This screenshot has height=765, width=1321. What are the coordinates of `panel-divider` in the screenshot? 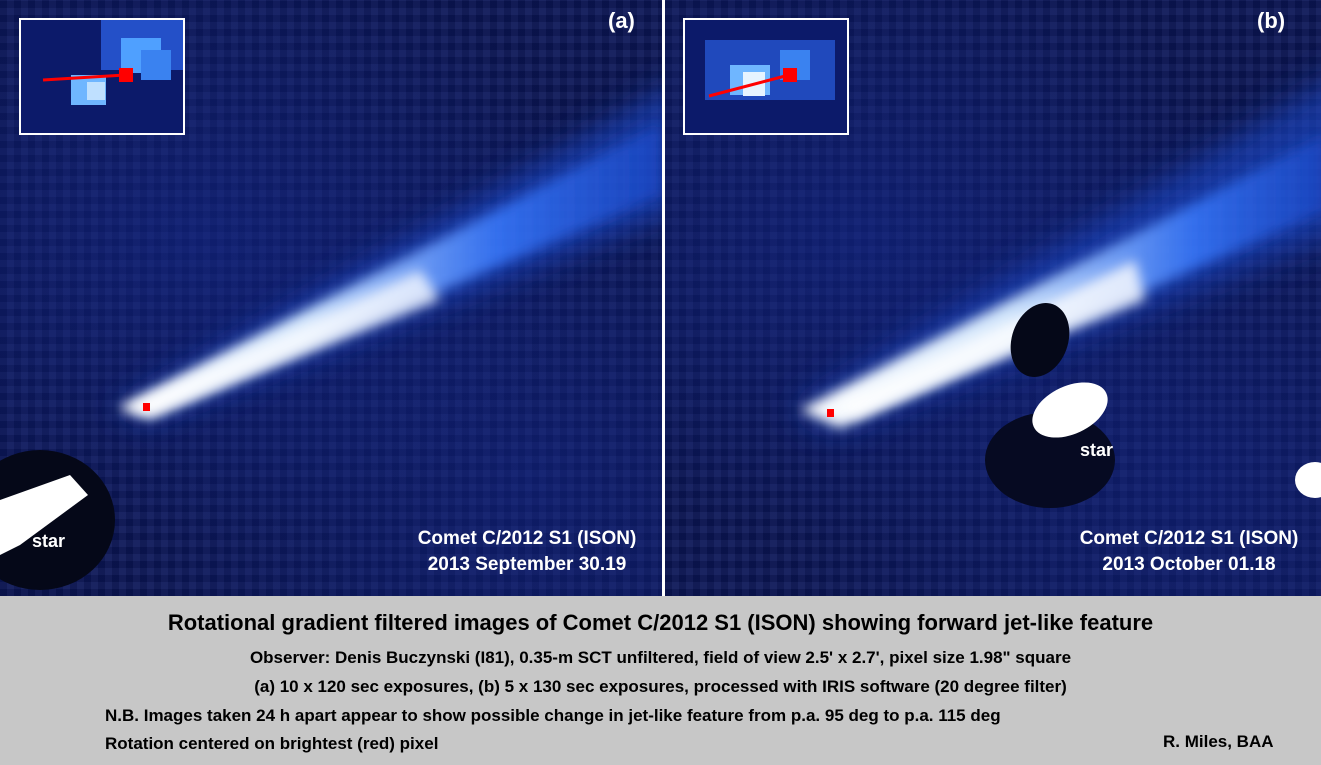 It's located at (663, 298).